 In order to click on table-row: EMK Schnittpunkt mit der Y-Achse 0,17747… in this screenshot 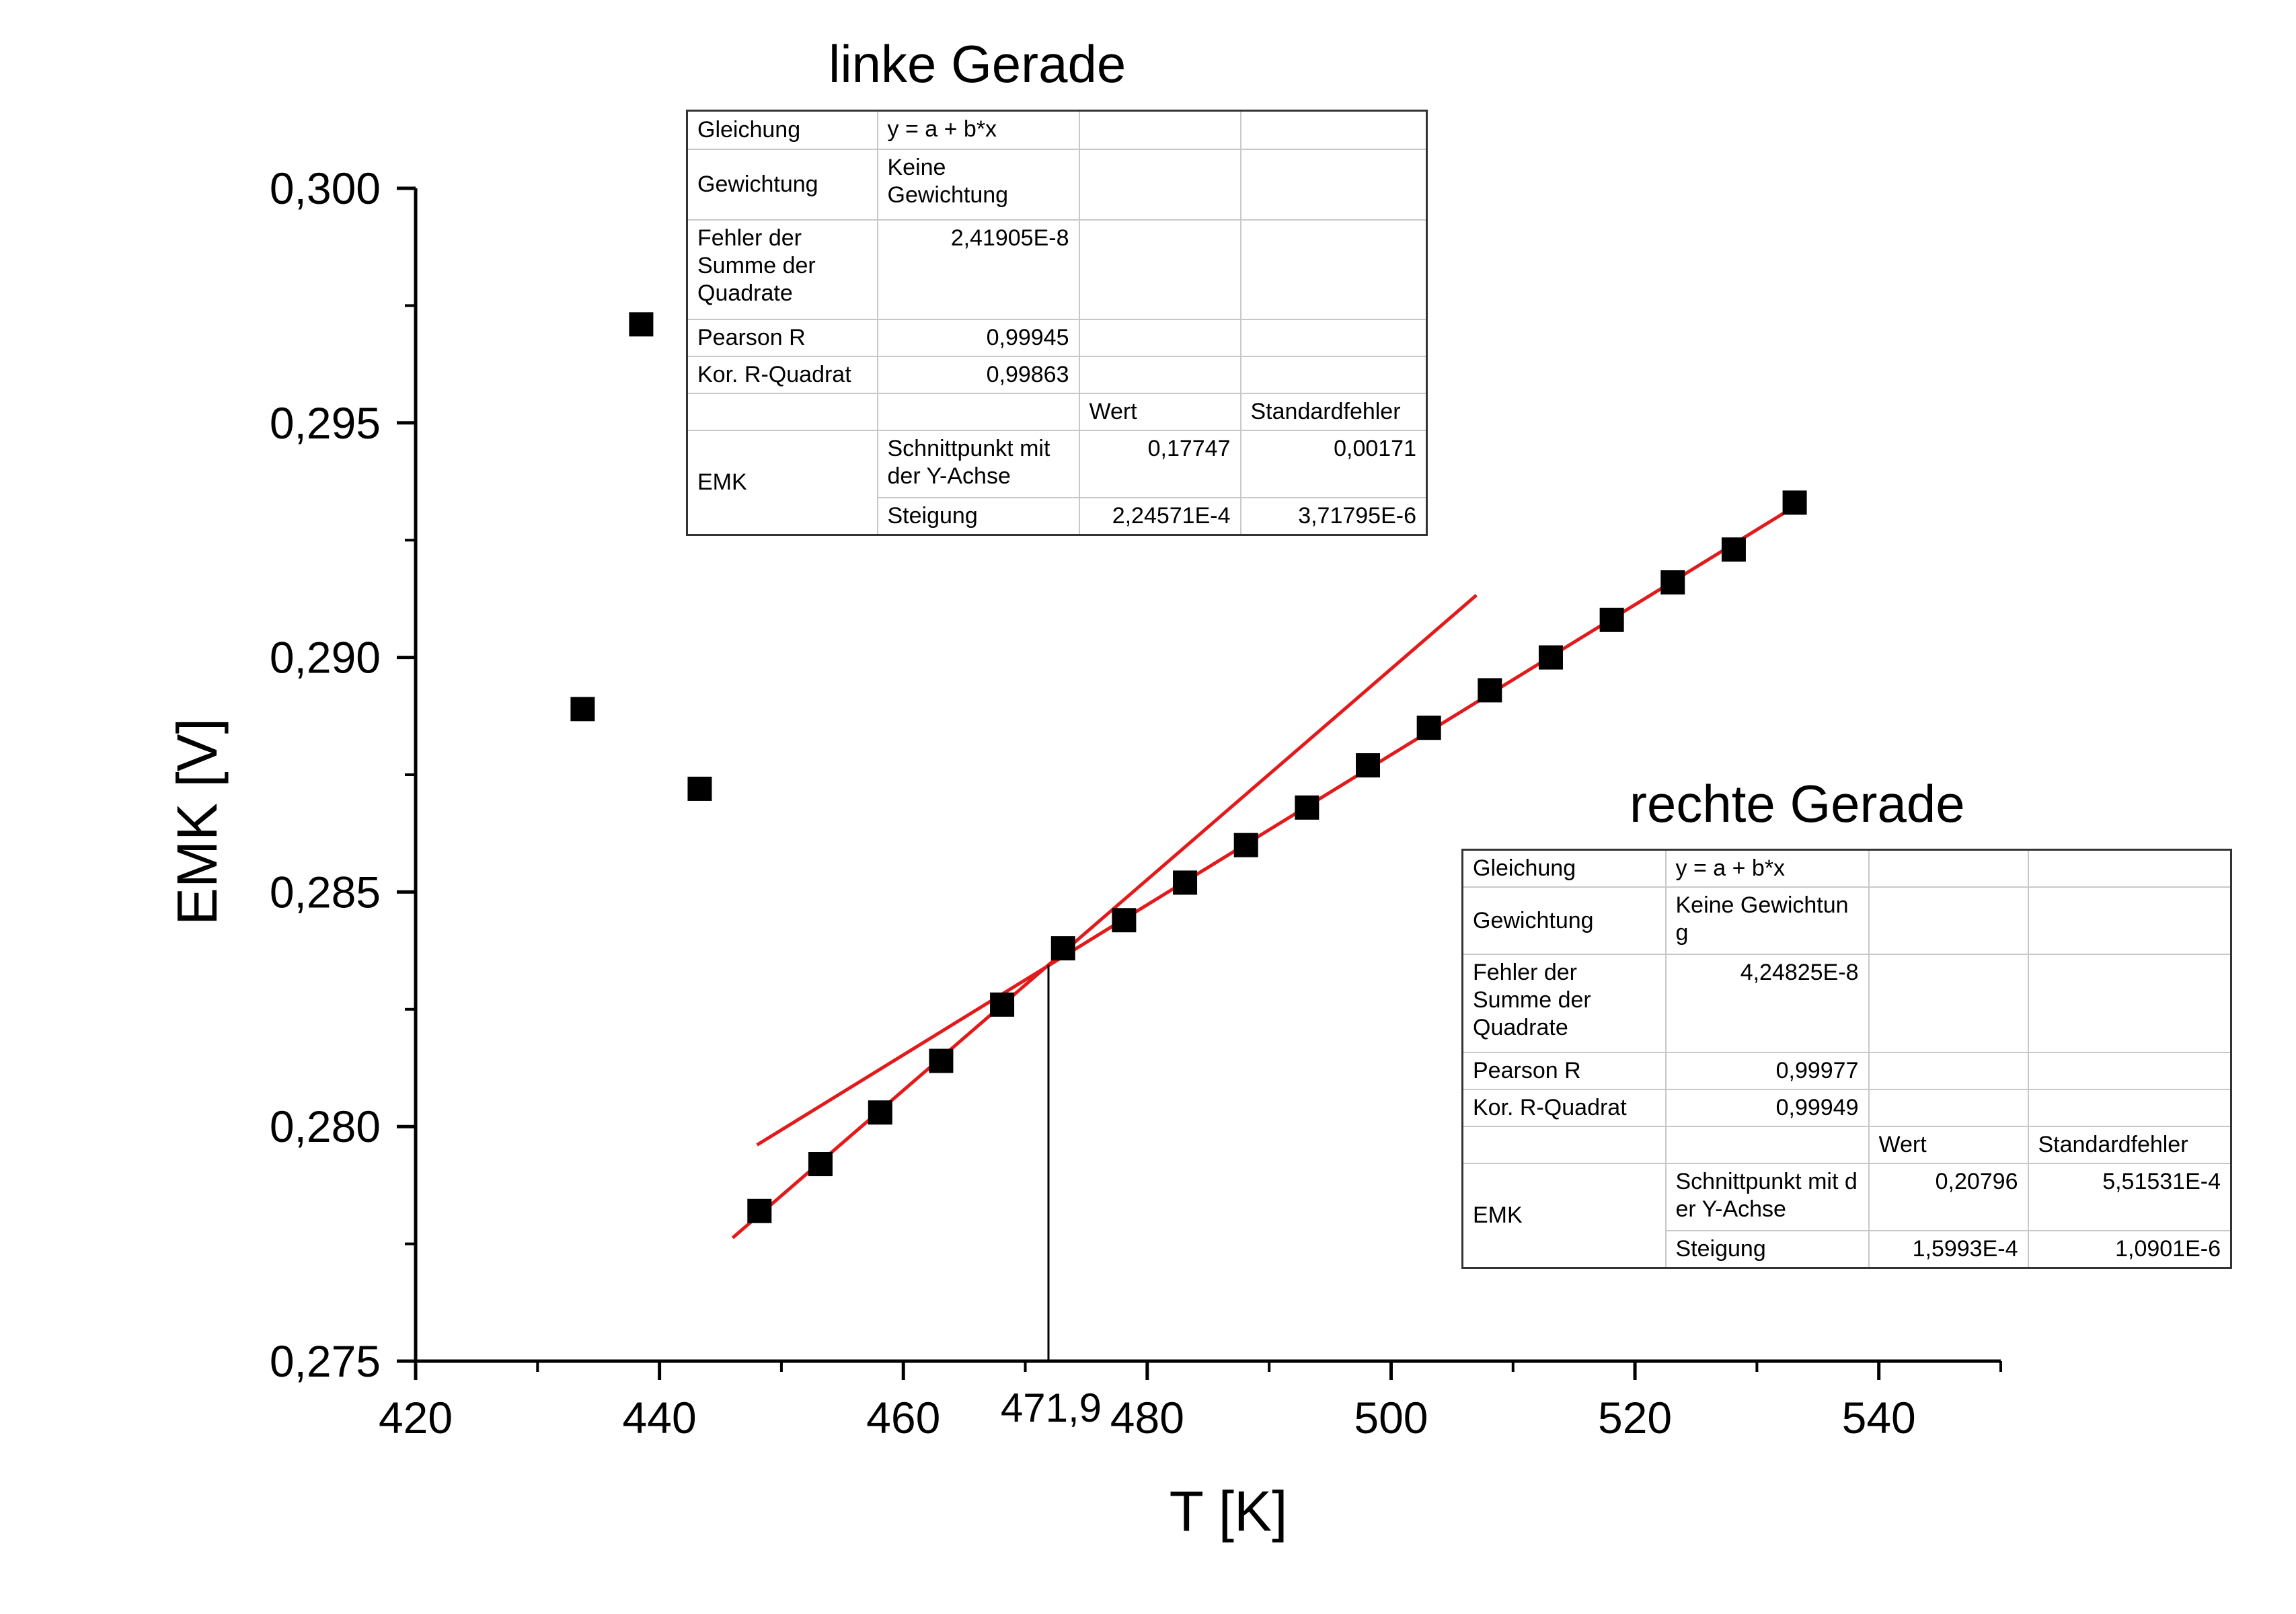, I will do `click(1057, 482)`.